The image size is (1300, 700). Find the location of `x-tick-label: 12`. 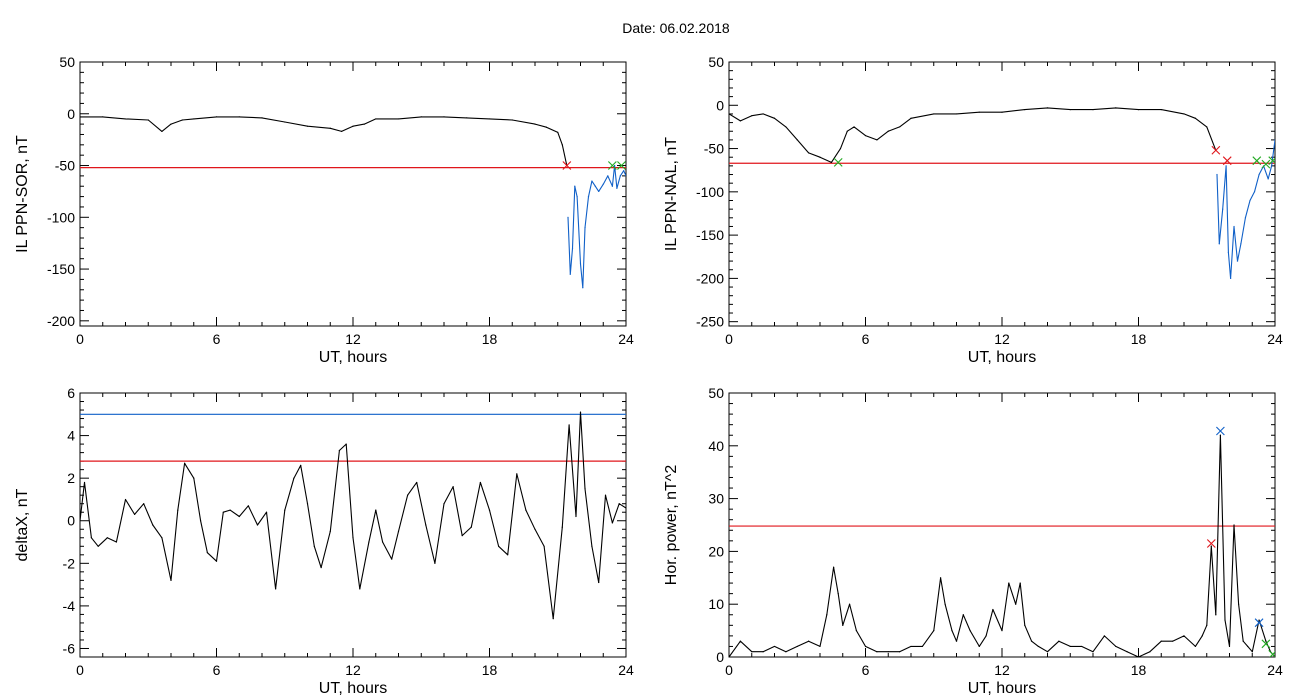

x-tick-label: 12 is located at coordinates (353, 670).